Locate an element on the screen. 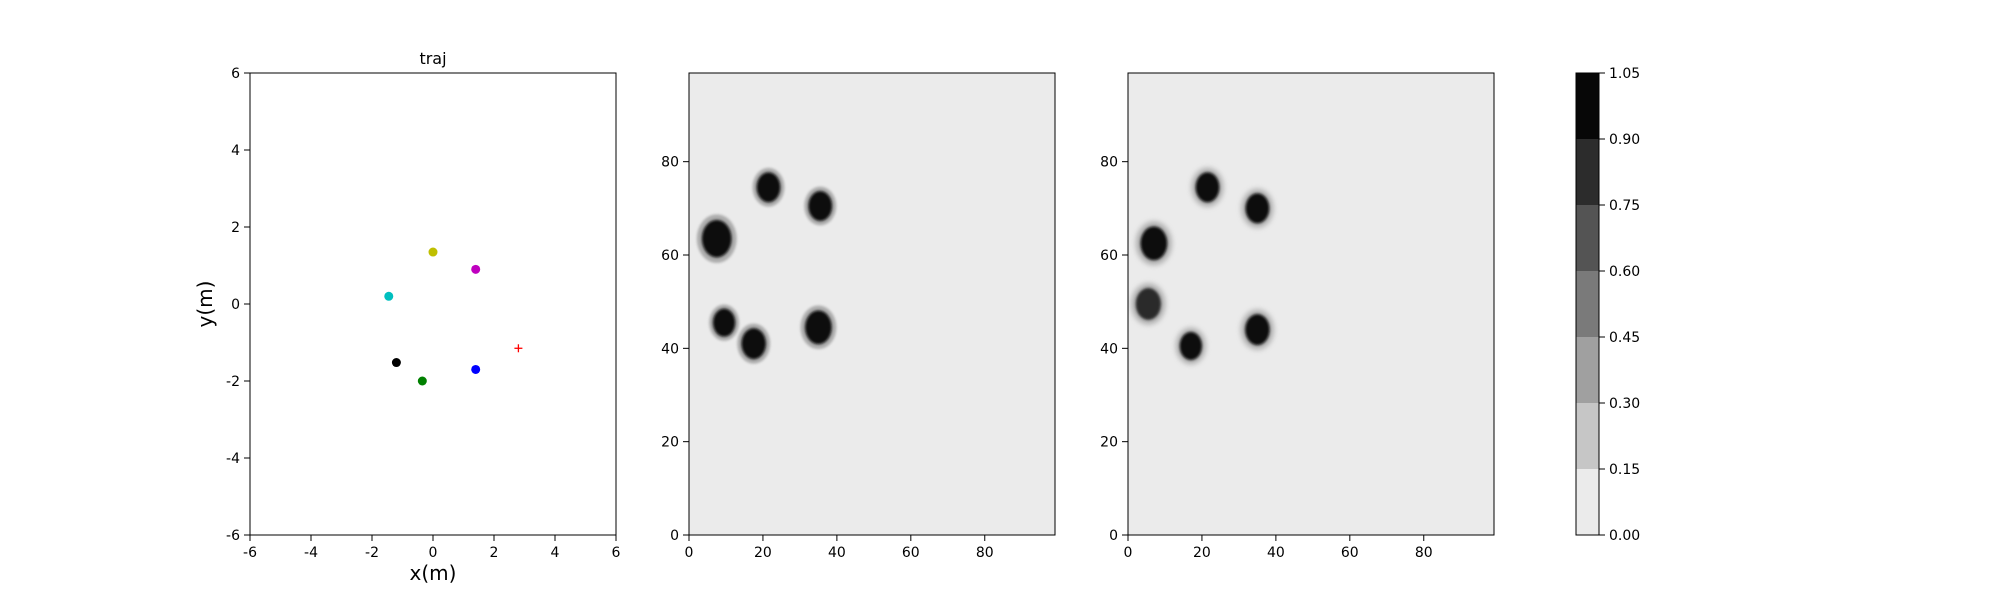 This screenshot has width=2000, height=600. y-axis-ticks: -6 -4 -2 0 2 4 6 is located at coordinates (238, 305).